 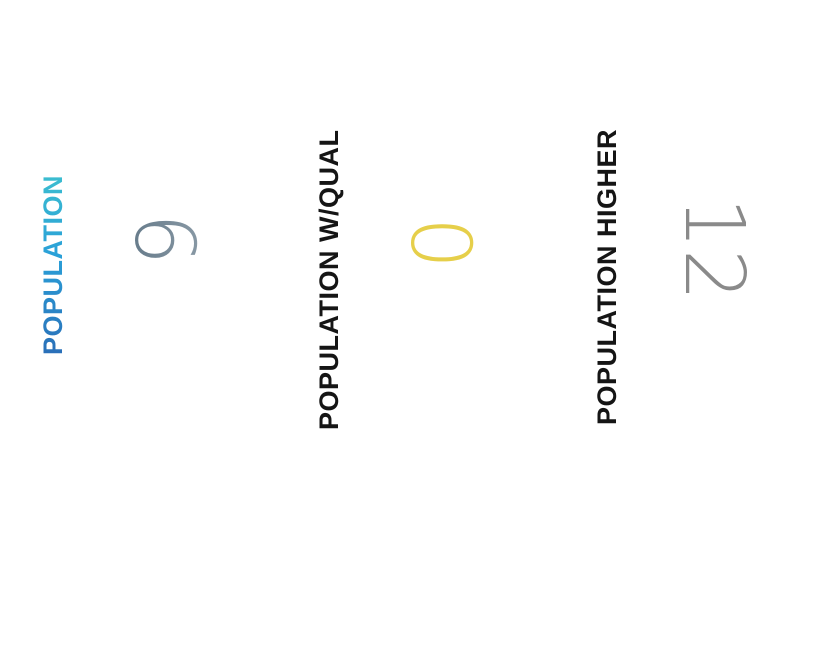 What do you see at coordinates (329, 279) in the screenshot?
I see `stat-population-with-qual-label: POPULATION W/QUAL` at bounding box center [329, 279].